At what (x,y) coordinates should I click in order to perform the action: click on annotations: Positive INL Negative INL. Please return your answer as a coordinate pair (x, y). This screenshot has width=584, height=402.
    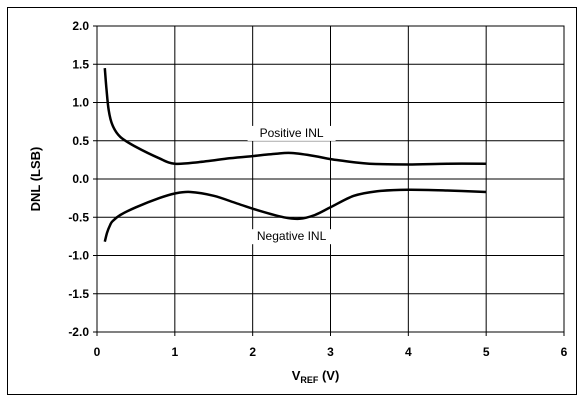
    Looking at the image, I should click on (291, 185).